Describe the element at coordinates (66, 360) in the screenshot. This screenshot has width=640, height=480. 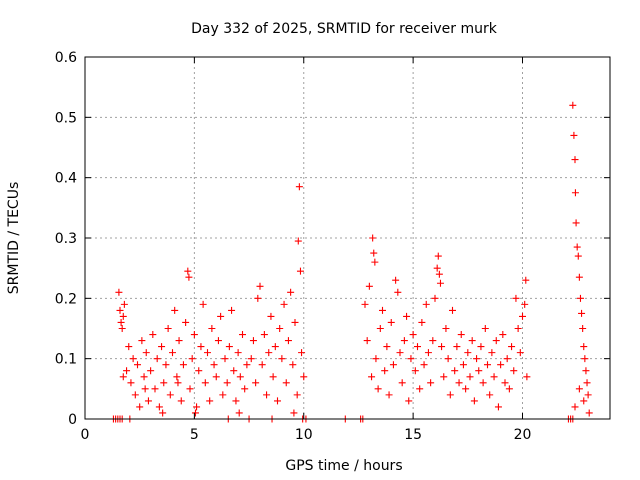
I see `y-tick-label: 0.1` at that location.